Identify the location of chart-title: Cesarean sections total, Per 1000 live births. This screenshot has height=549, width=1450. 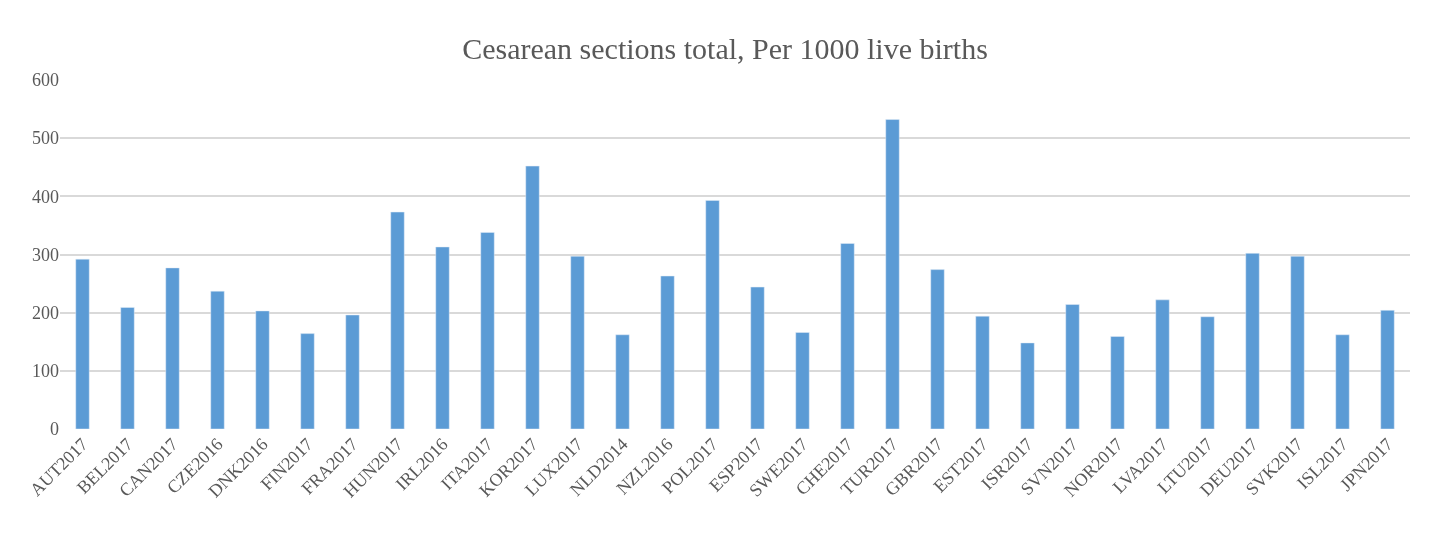
(725, 49).